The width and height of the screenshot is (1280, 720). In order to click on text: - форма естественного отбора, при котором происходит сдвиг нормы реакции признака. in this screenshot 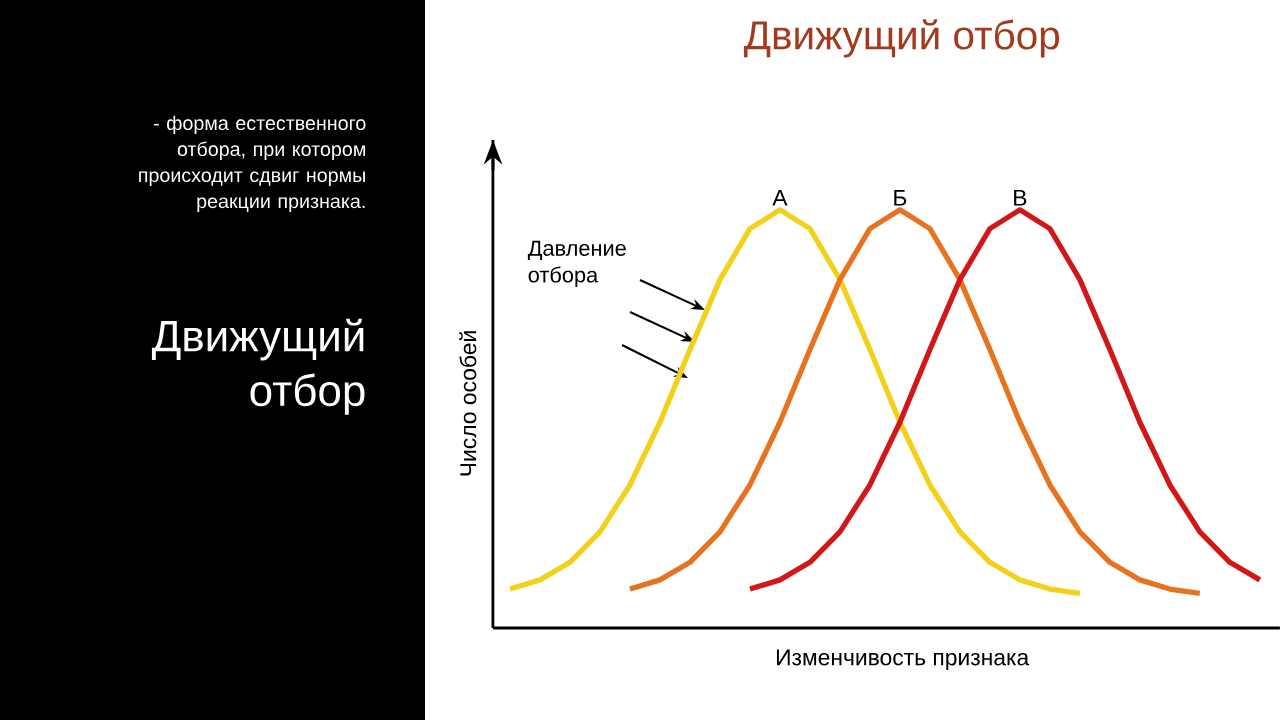, I will do `click(252, 164)`.